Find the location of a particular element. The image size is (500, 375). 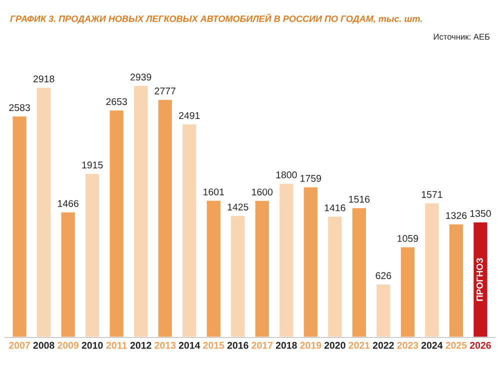

data-label: 1350 is located at coordinates (480, 213).